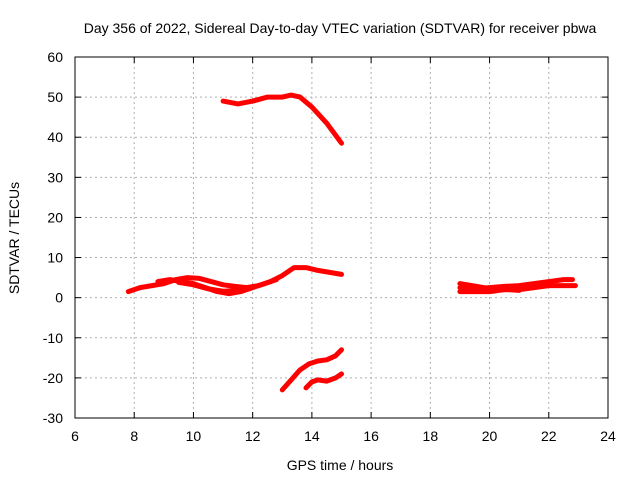 Image resolution: width=640 pixels, height=480 pixels. I want to click on series-line-sat-f, so click(489, 287).